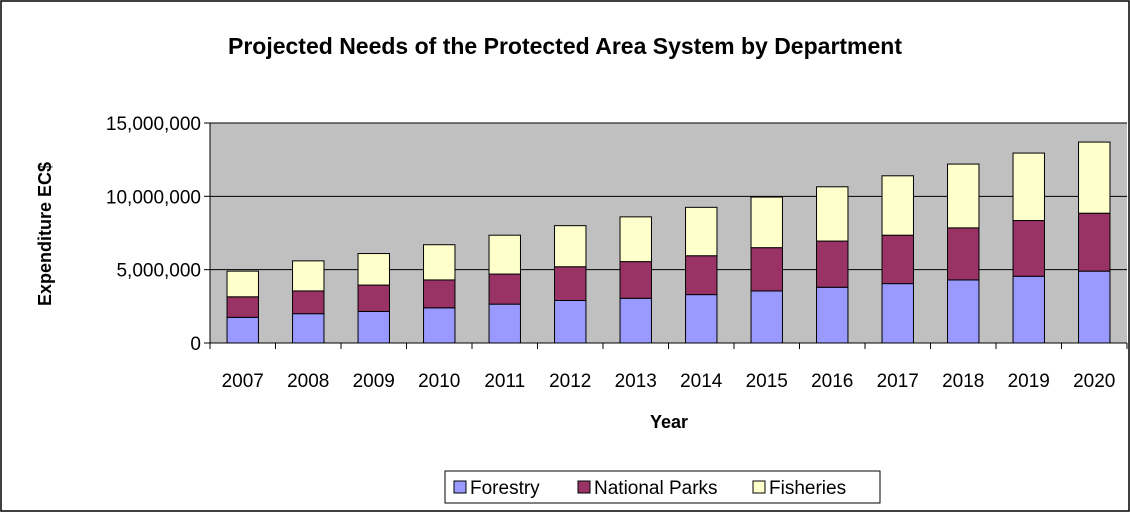  I want to click on x-tick-label: 2016, so click(832, 381).